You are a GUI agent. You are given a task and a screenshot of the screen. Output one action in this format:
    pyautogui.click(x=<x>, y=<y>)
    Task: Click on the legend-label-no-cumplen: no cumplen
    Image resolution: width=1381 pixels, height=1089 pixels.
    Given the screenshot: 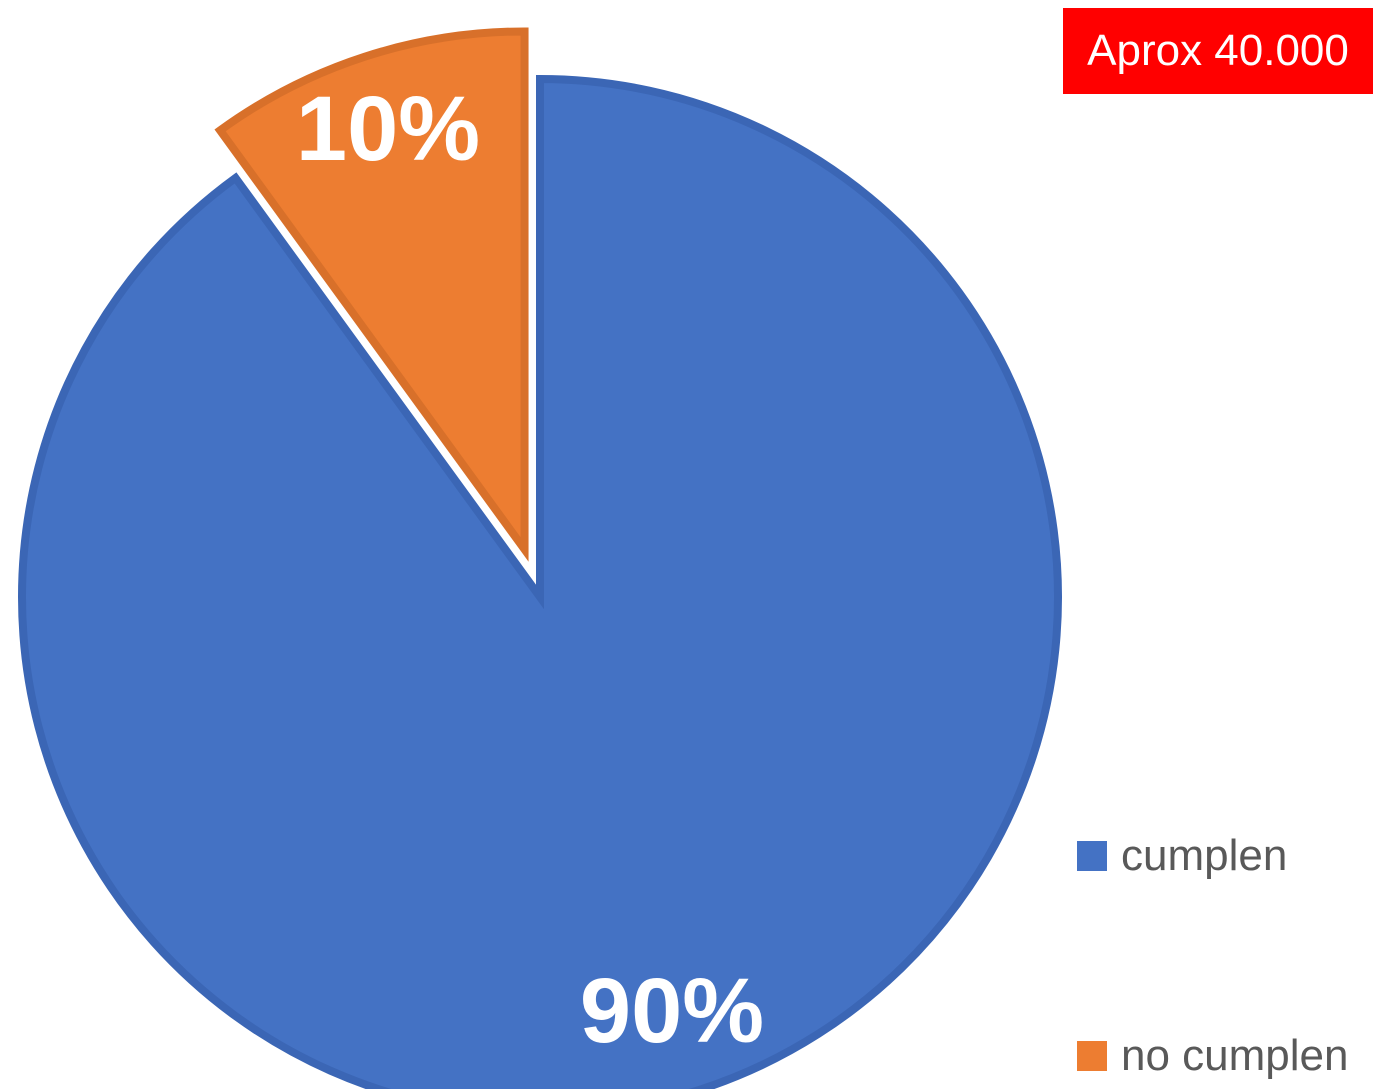 What is the action you would take?
    pyautogui.click(x=1235, y=1055)
    